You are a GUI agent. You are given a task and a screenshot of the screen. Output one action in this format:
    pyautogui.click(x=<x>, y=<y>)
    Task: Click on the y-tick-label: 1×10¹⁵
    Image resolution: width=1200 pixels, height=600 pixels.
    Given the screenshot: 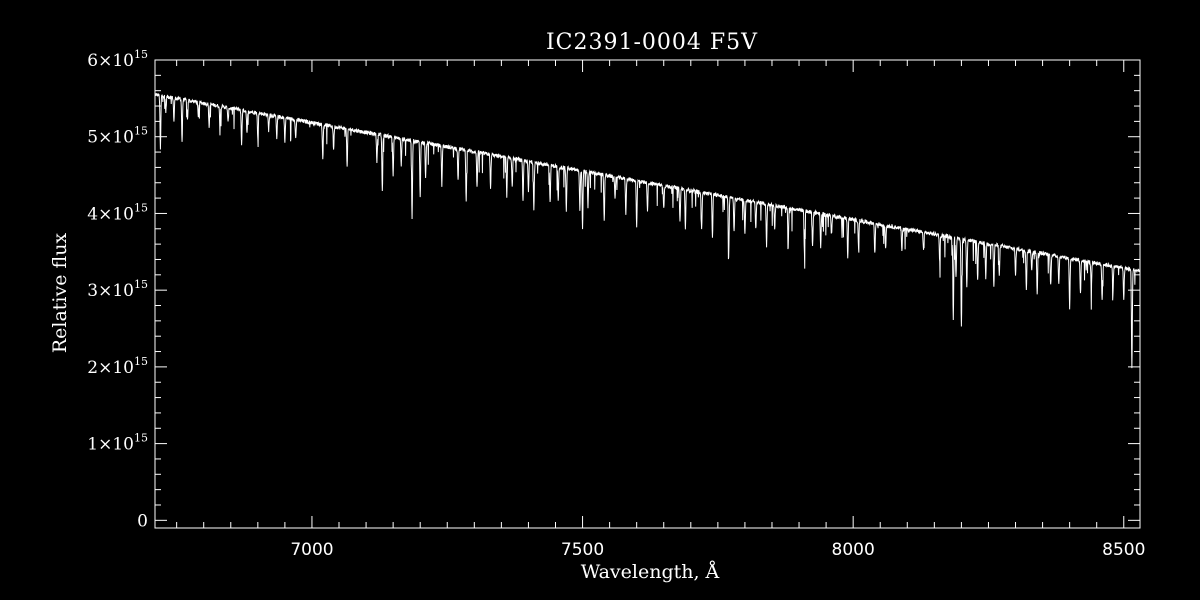 What is the action you would take?
    pyautogui.click(x=117, y=443)
    